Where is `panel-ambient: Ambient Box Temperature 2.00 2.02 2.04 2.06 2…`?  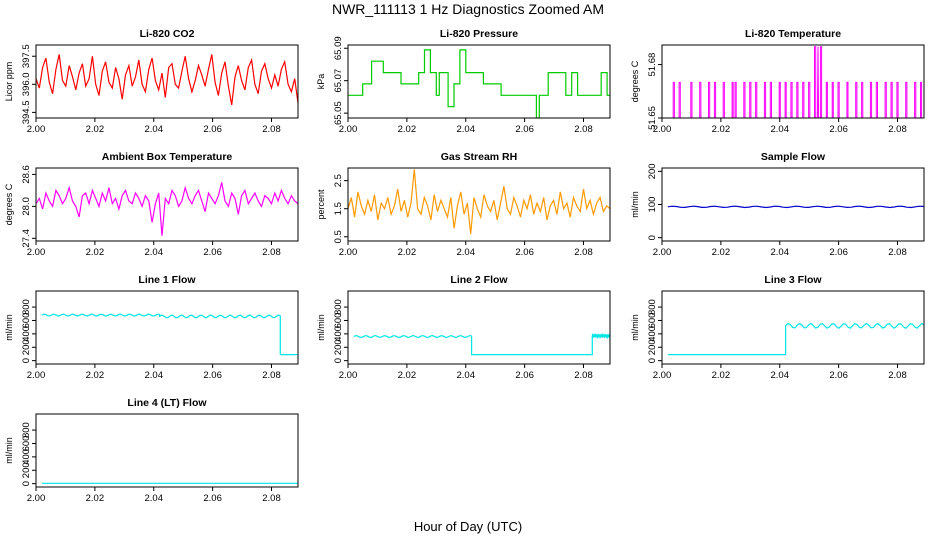
panel-ambient: Ambient Box Temperature 2.00 2.02 2.04 2.06 2… is located at coordinates (151, 204).